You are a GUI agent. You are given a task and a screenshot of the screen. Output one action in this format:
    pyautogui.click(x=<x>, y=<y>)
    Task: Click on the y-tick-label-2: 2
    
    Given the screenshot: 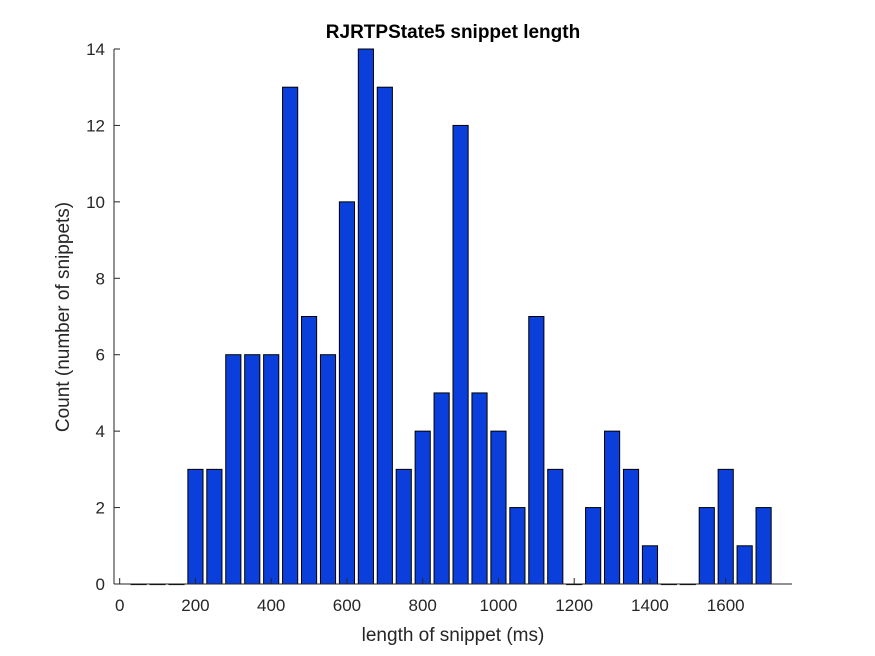 What is the action you would take?
    pyautogui.click(x=100, y=508)
    